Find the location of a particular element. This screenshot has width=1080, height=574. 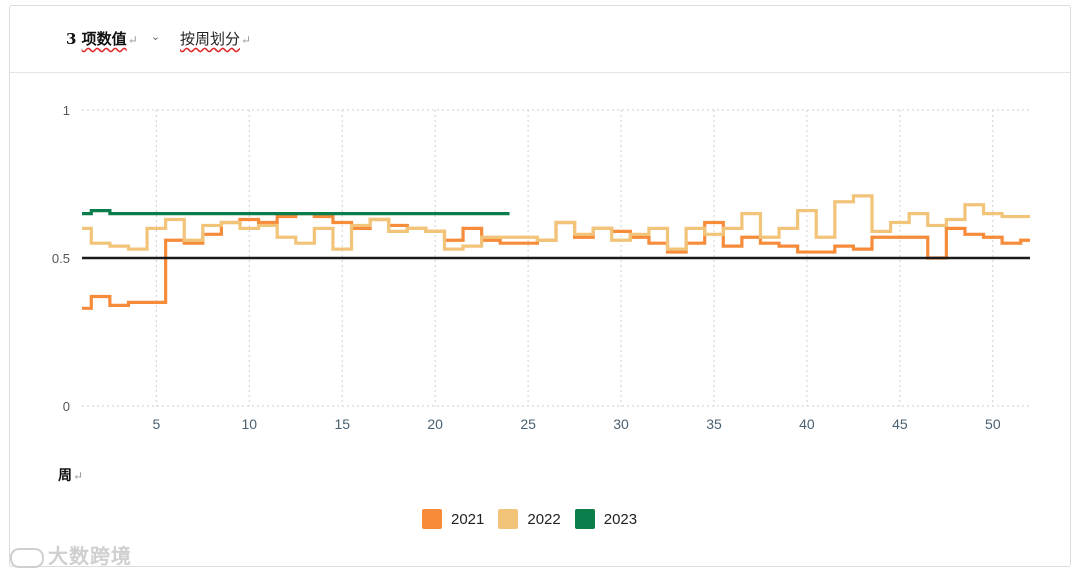

chart-legend: 2021 2022 2023 is located at coordinates (529, 519).